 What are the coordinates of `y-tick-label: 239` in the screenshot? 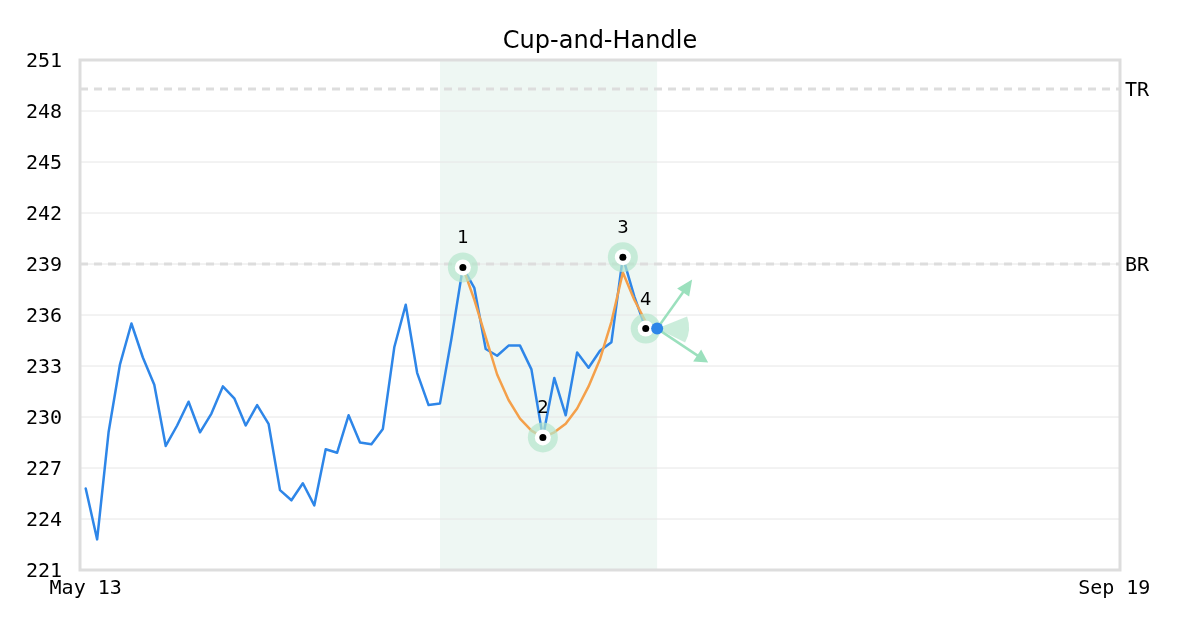 It's located at (44, 264).